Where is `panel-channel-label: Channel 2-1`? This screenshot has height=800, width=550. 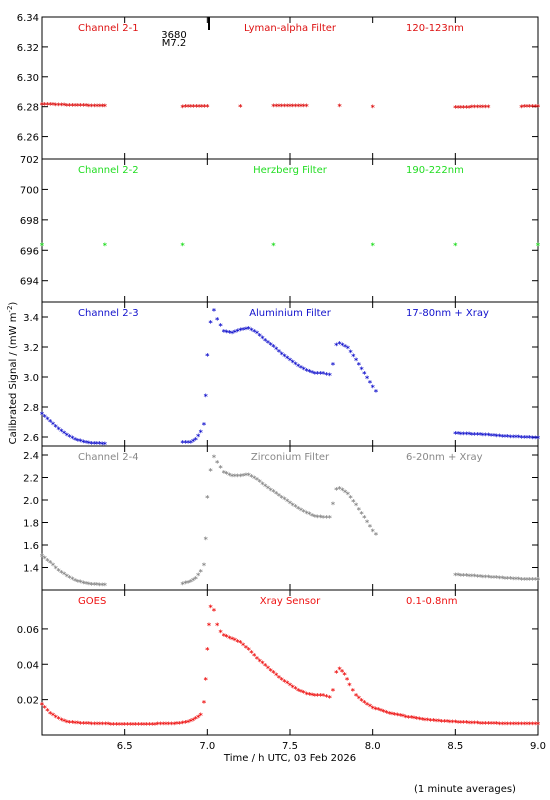 panel-channel-label: Channel 2-1 is located at coordinates (108, 28).